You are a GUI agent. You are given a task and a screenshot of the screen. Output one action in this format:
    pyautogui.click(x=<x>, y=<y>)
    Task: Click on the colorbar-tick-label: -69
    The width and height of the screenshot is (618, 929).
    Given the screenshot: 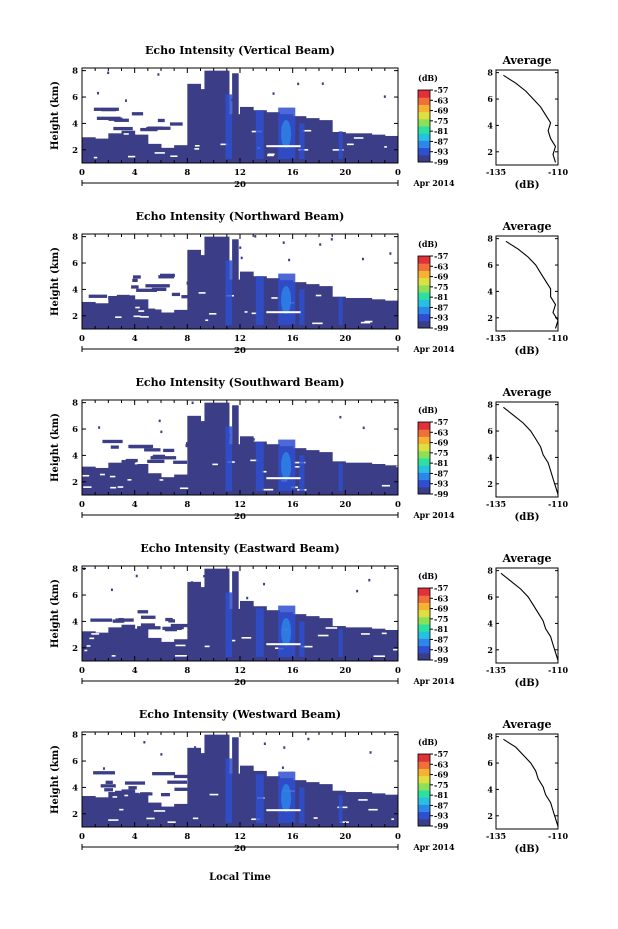 What is the action you would take?
    pyautogui.click(x=441, y=609)
    